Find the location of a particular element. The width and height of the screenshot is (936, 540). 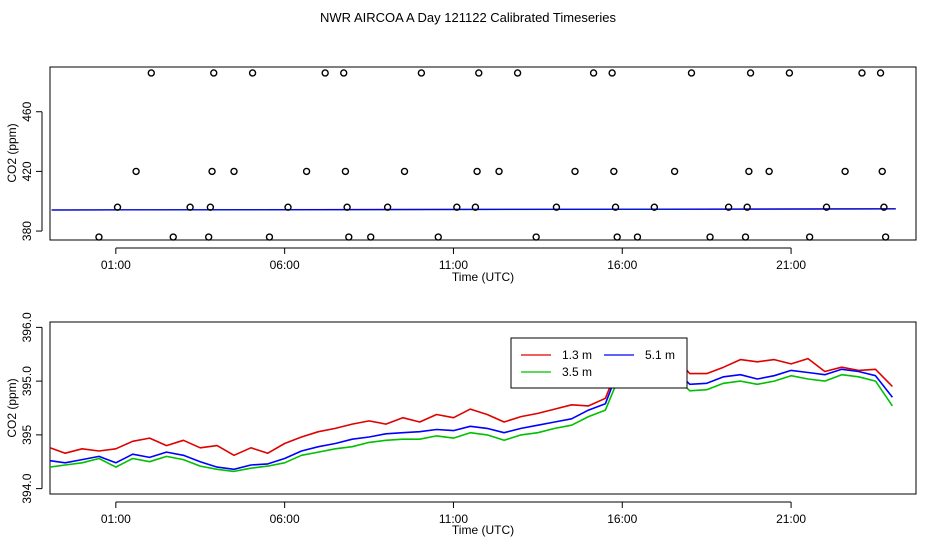

legend: 1.3 m 3.5 m 5.1 m is located at coordinates (599, 363).